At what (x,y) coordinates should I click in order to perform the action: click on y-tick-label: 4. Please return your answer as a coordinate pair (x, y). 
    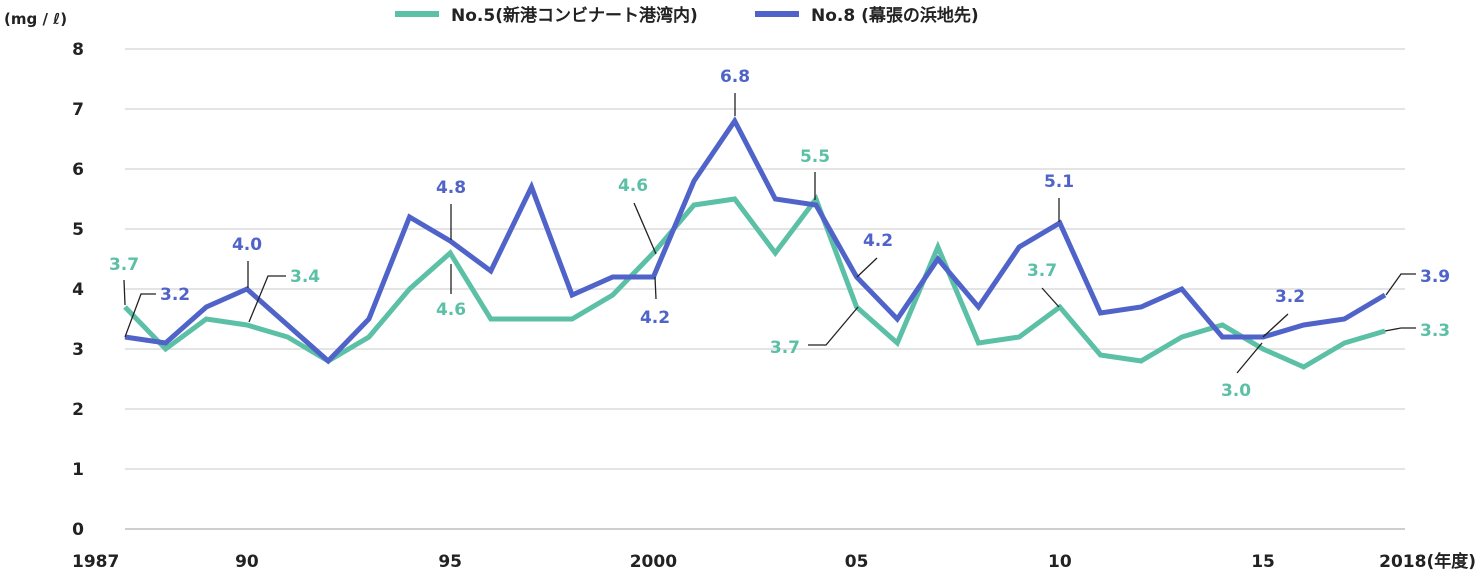
    Looking at the image, I should click on (78, 290).